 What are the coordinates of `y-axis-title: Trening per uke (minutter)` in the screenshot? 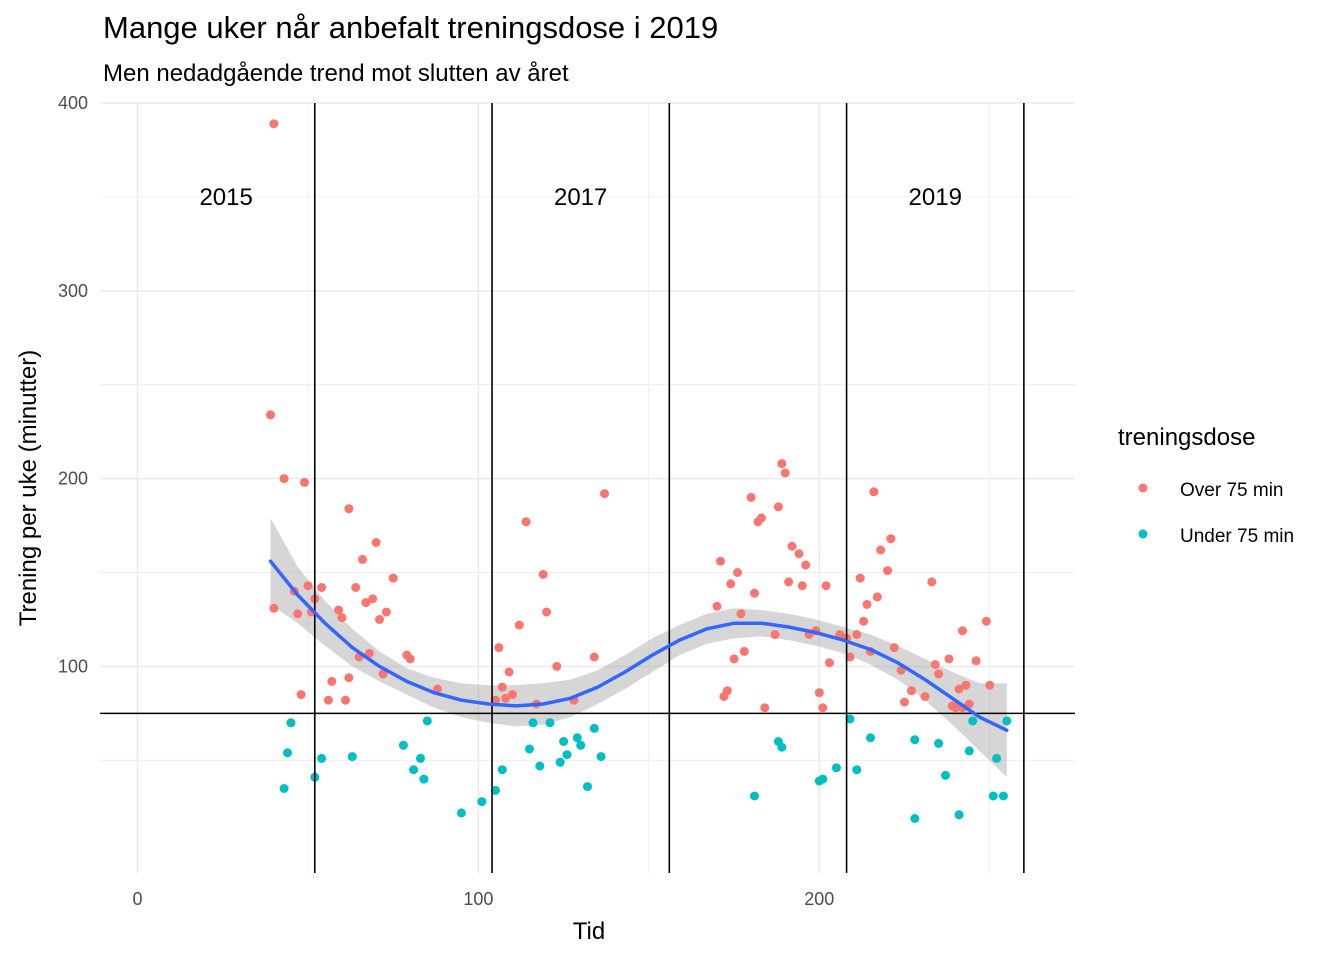 It's located at (28, 488).